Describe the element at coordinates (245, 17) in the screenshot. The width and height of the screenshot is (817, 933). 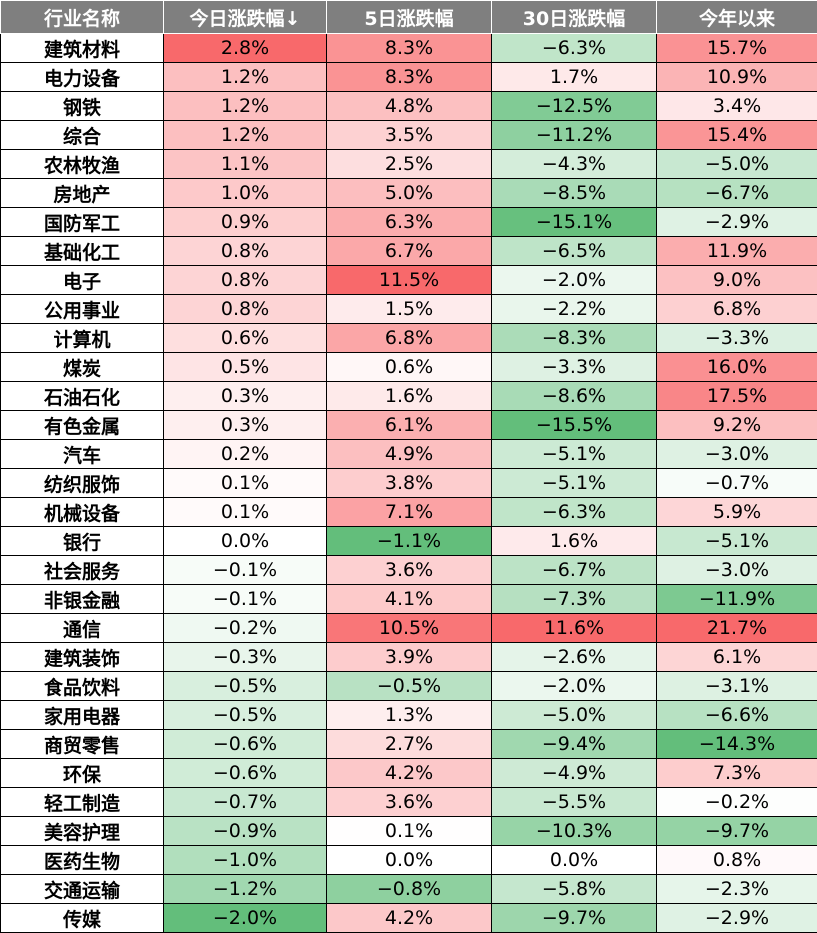
I see `column-header-today-change: 今日涨跌幅↓` at that location.